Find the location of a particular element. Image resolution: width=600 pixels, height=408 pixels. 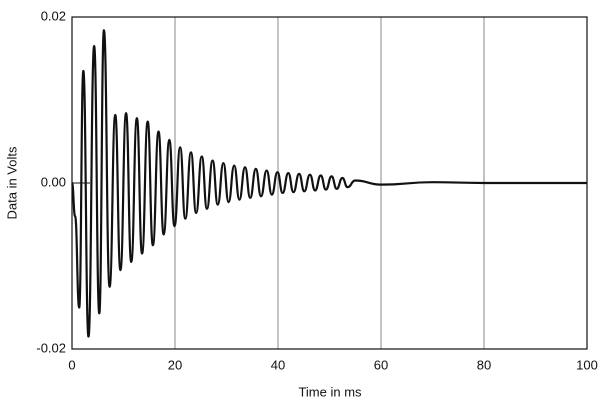

x-tick-label: 0 is located at coordinates (71, 364).